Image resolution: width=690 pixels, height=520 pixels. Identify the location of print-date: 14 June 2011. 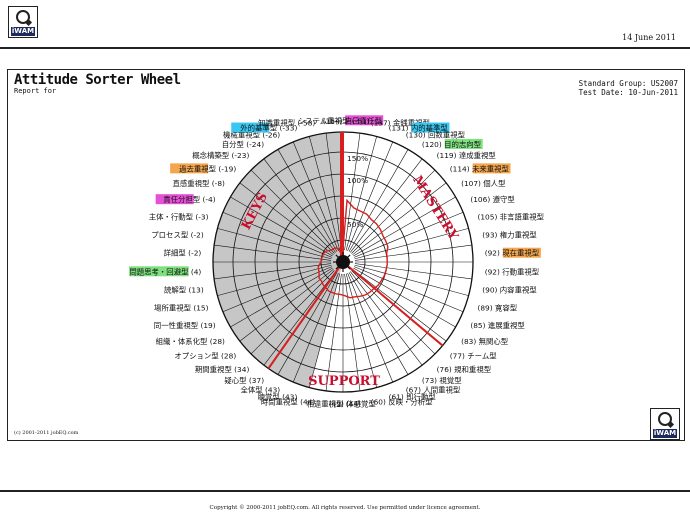
(649, 37).